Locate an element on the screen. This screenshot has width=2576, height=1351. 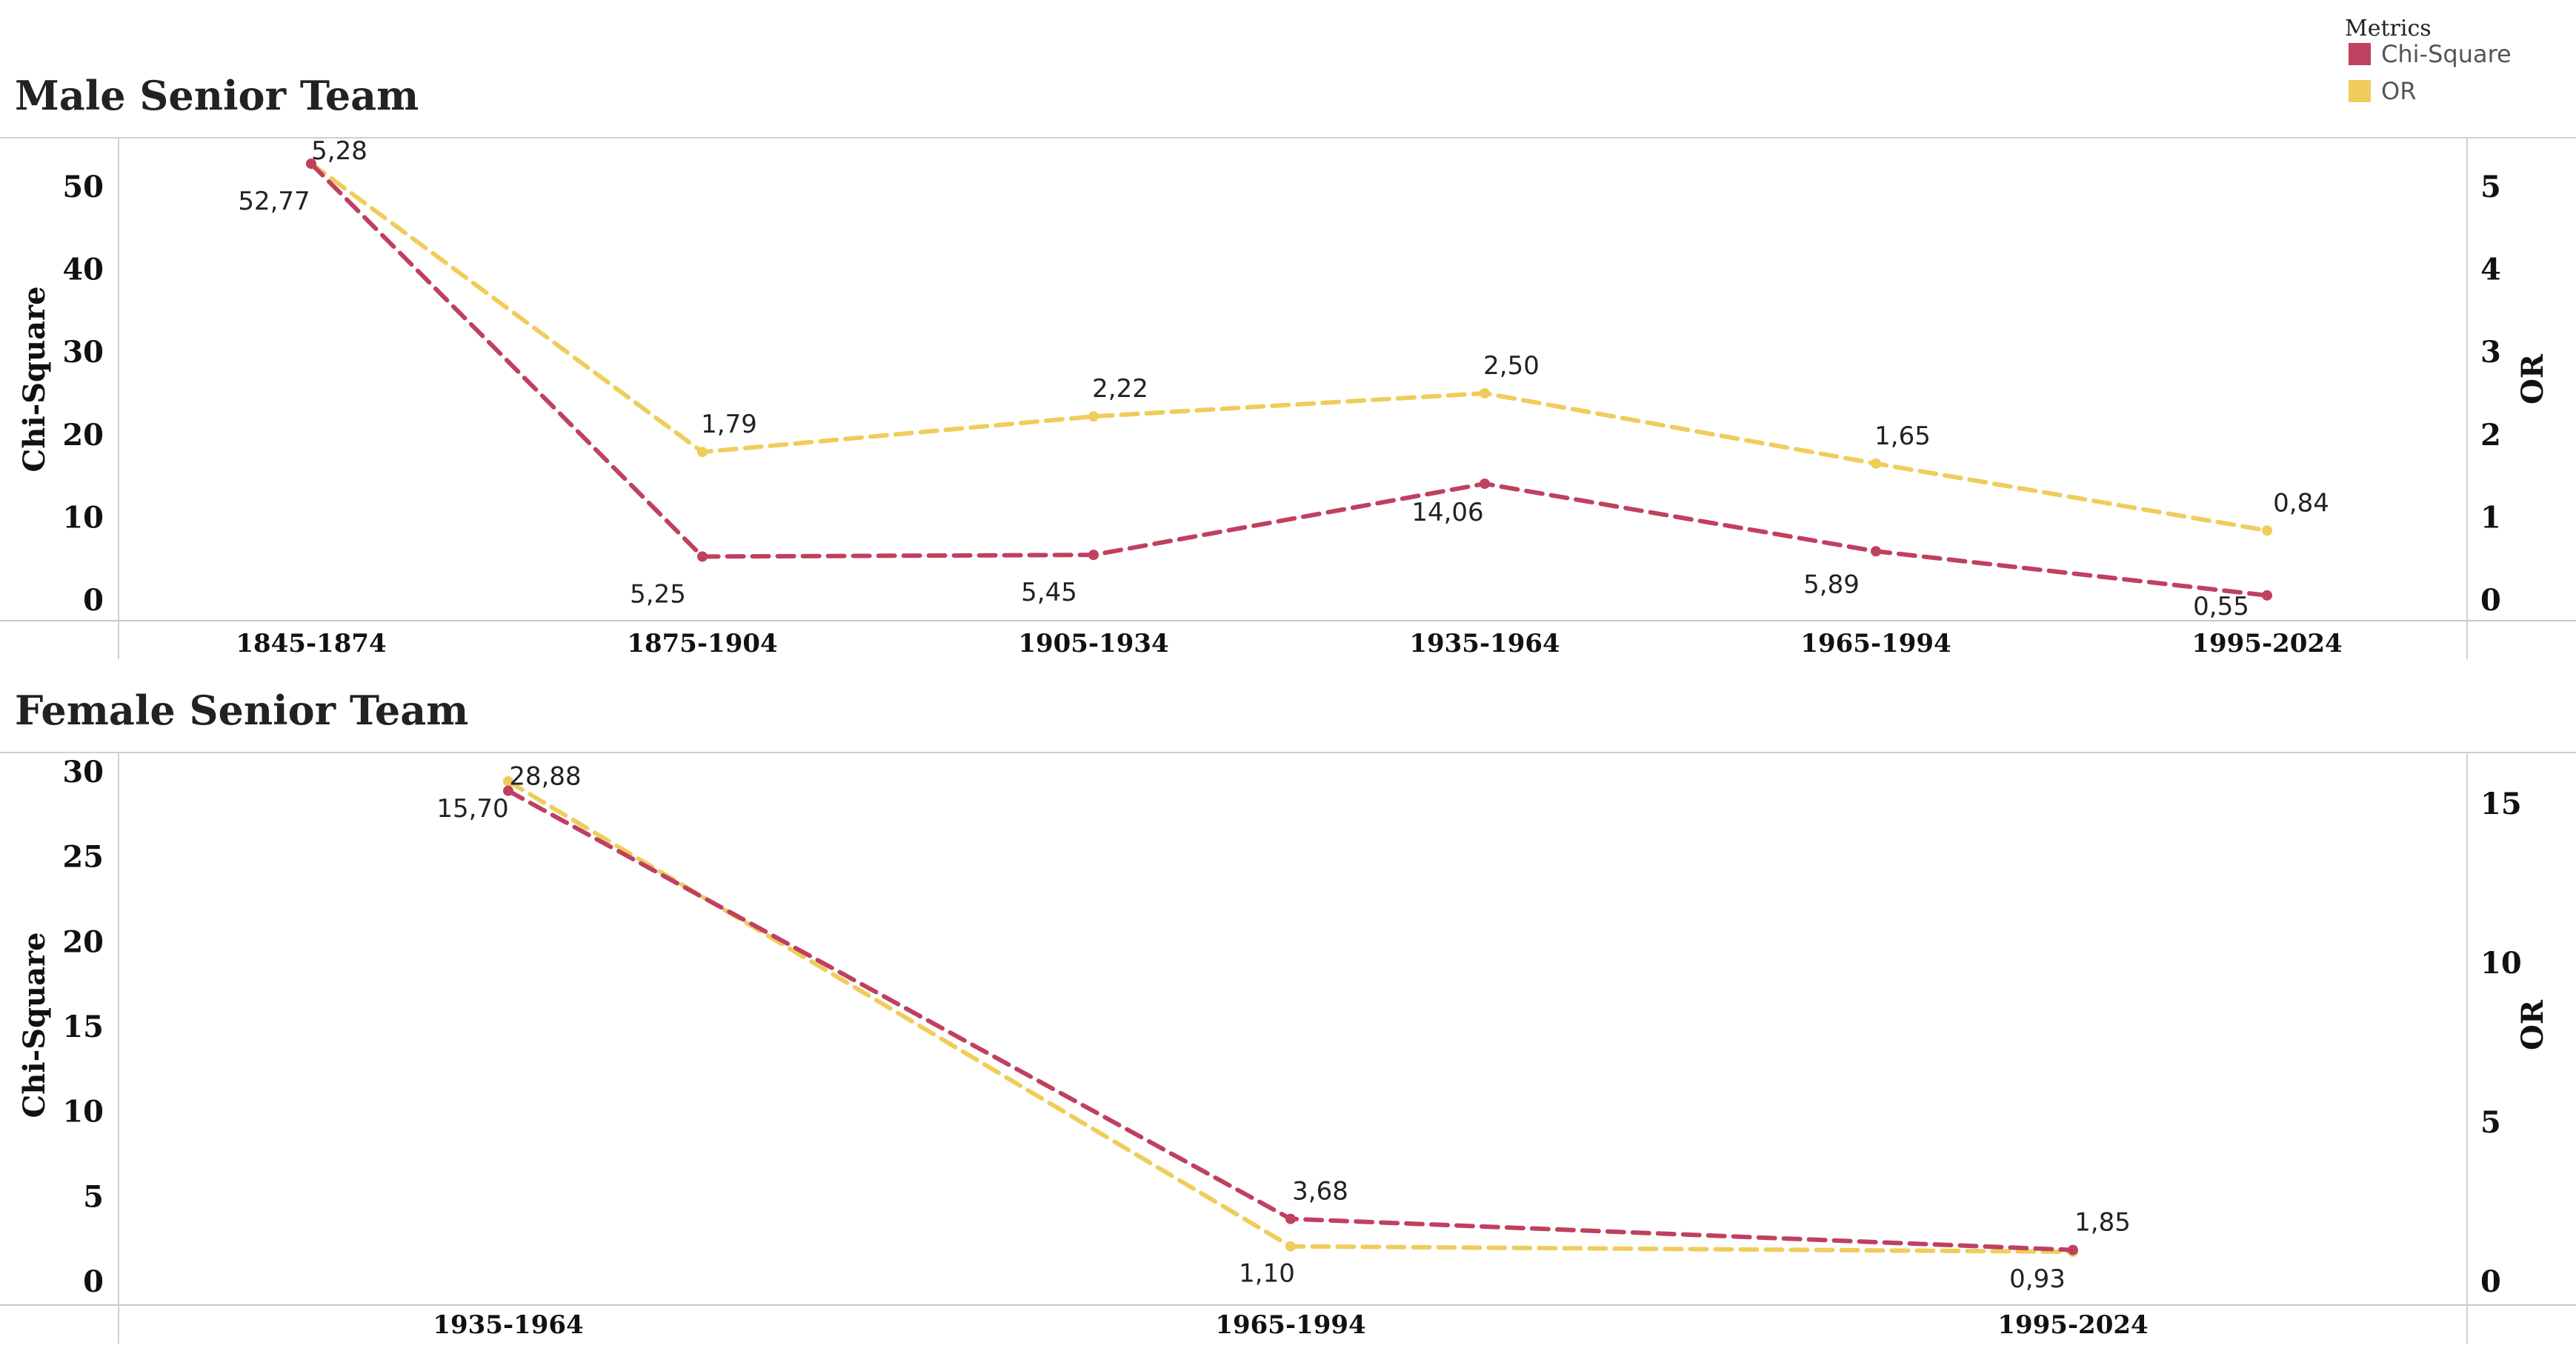
y2-tick-label: 4 is located at coordinates (2490, 270).